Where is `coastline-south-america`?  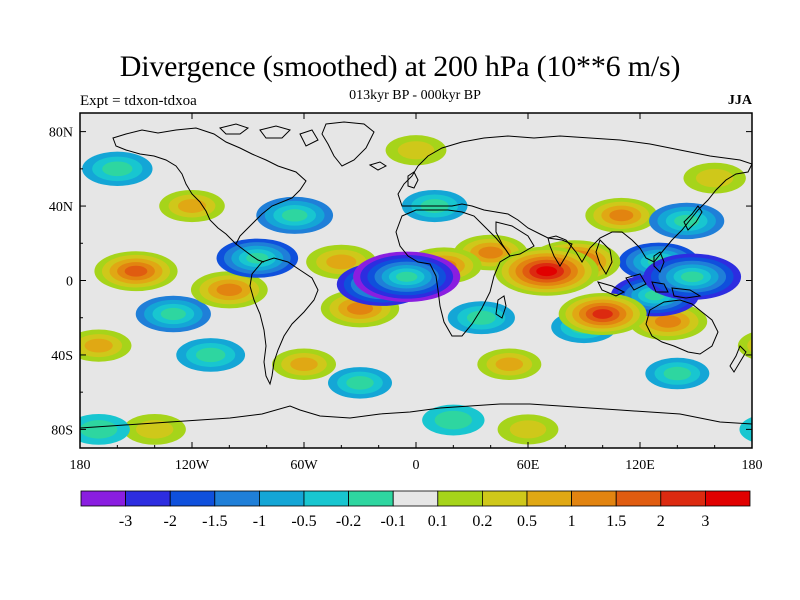
coastline-south-america is located at coordinates (284, 321).